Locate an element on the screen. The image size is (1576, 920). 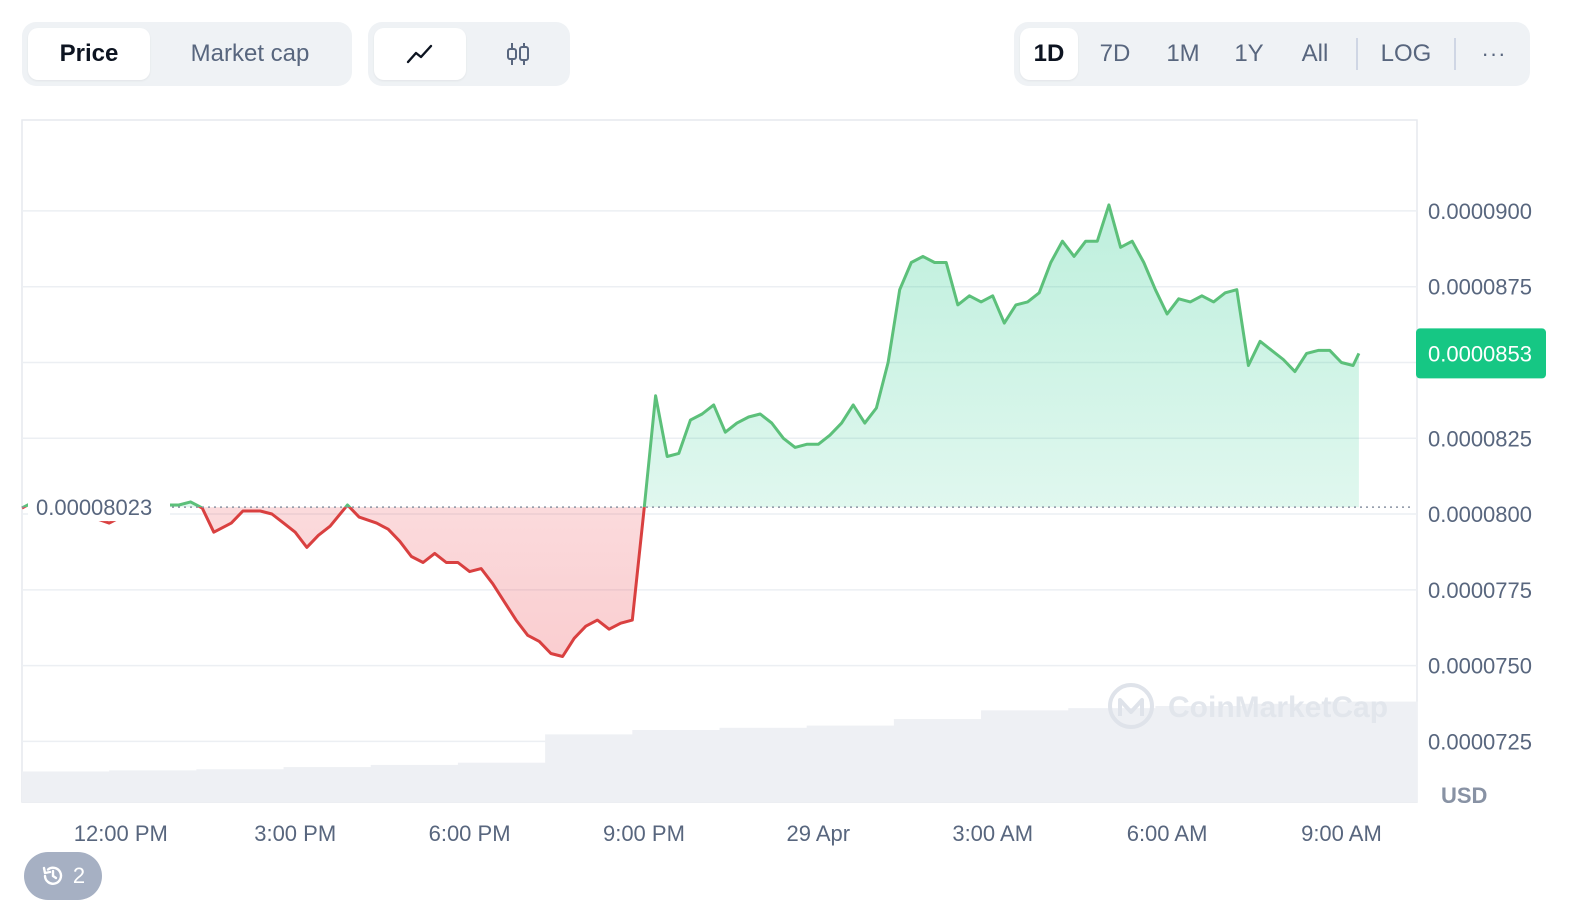
candlestick-icon is located at coordinates (518, 54).